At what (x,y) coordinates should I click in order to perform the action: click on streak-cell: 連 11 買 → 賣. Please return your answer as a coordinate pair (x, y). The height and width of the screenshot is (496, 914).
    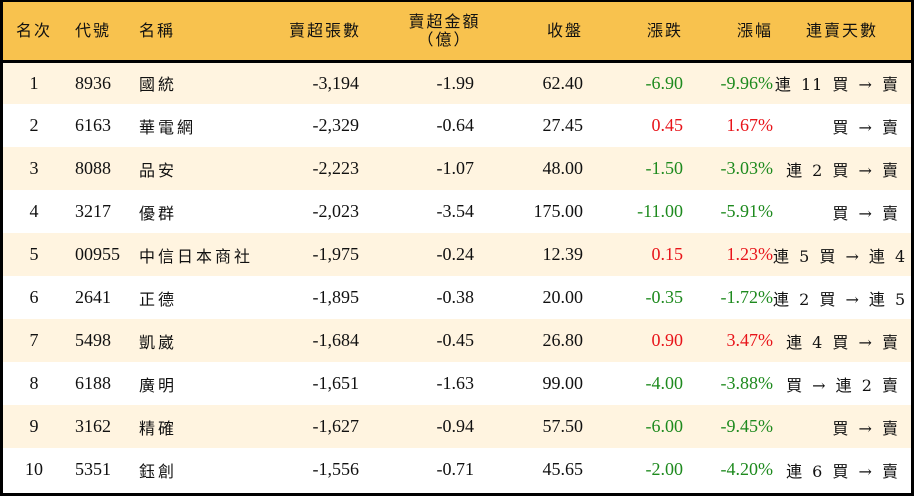
    Looking at the image, I should click on (836, 85).